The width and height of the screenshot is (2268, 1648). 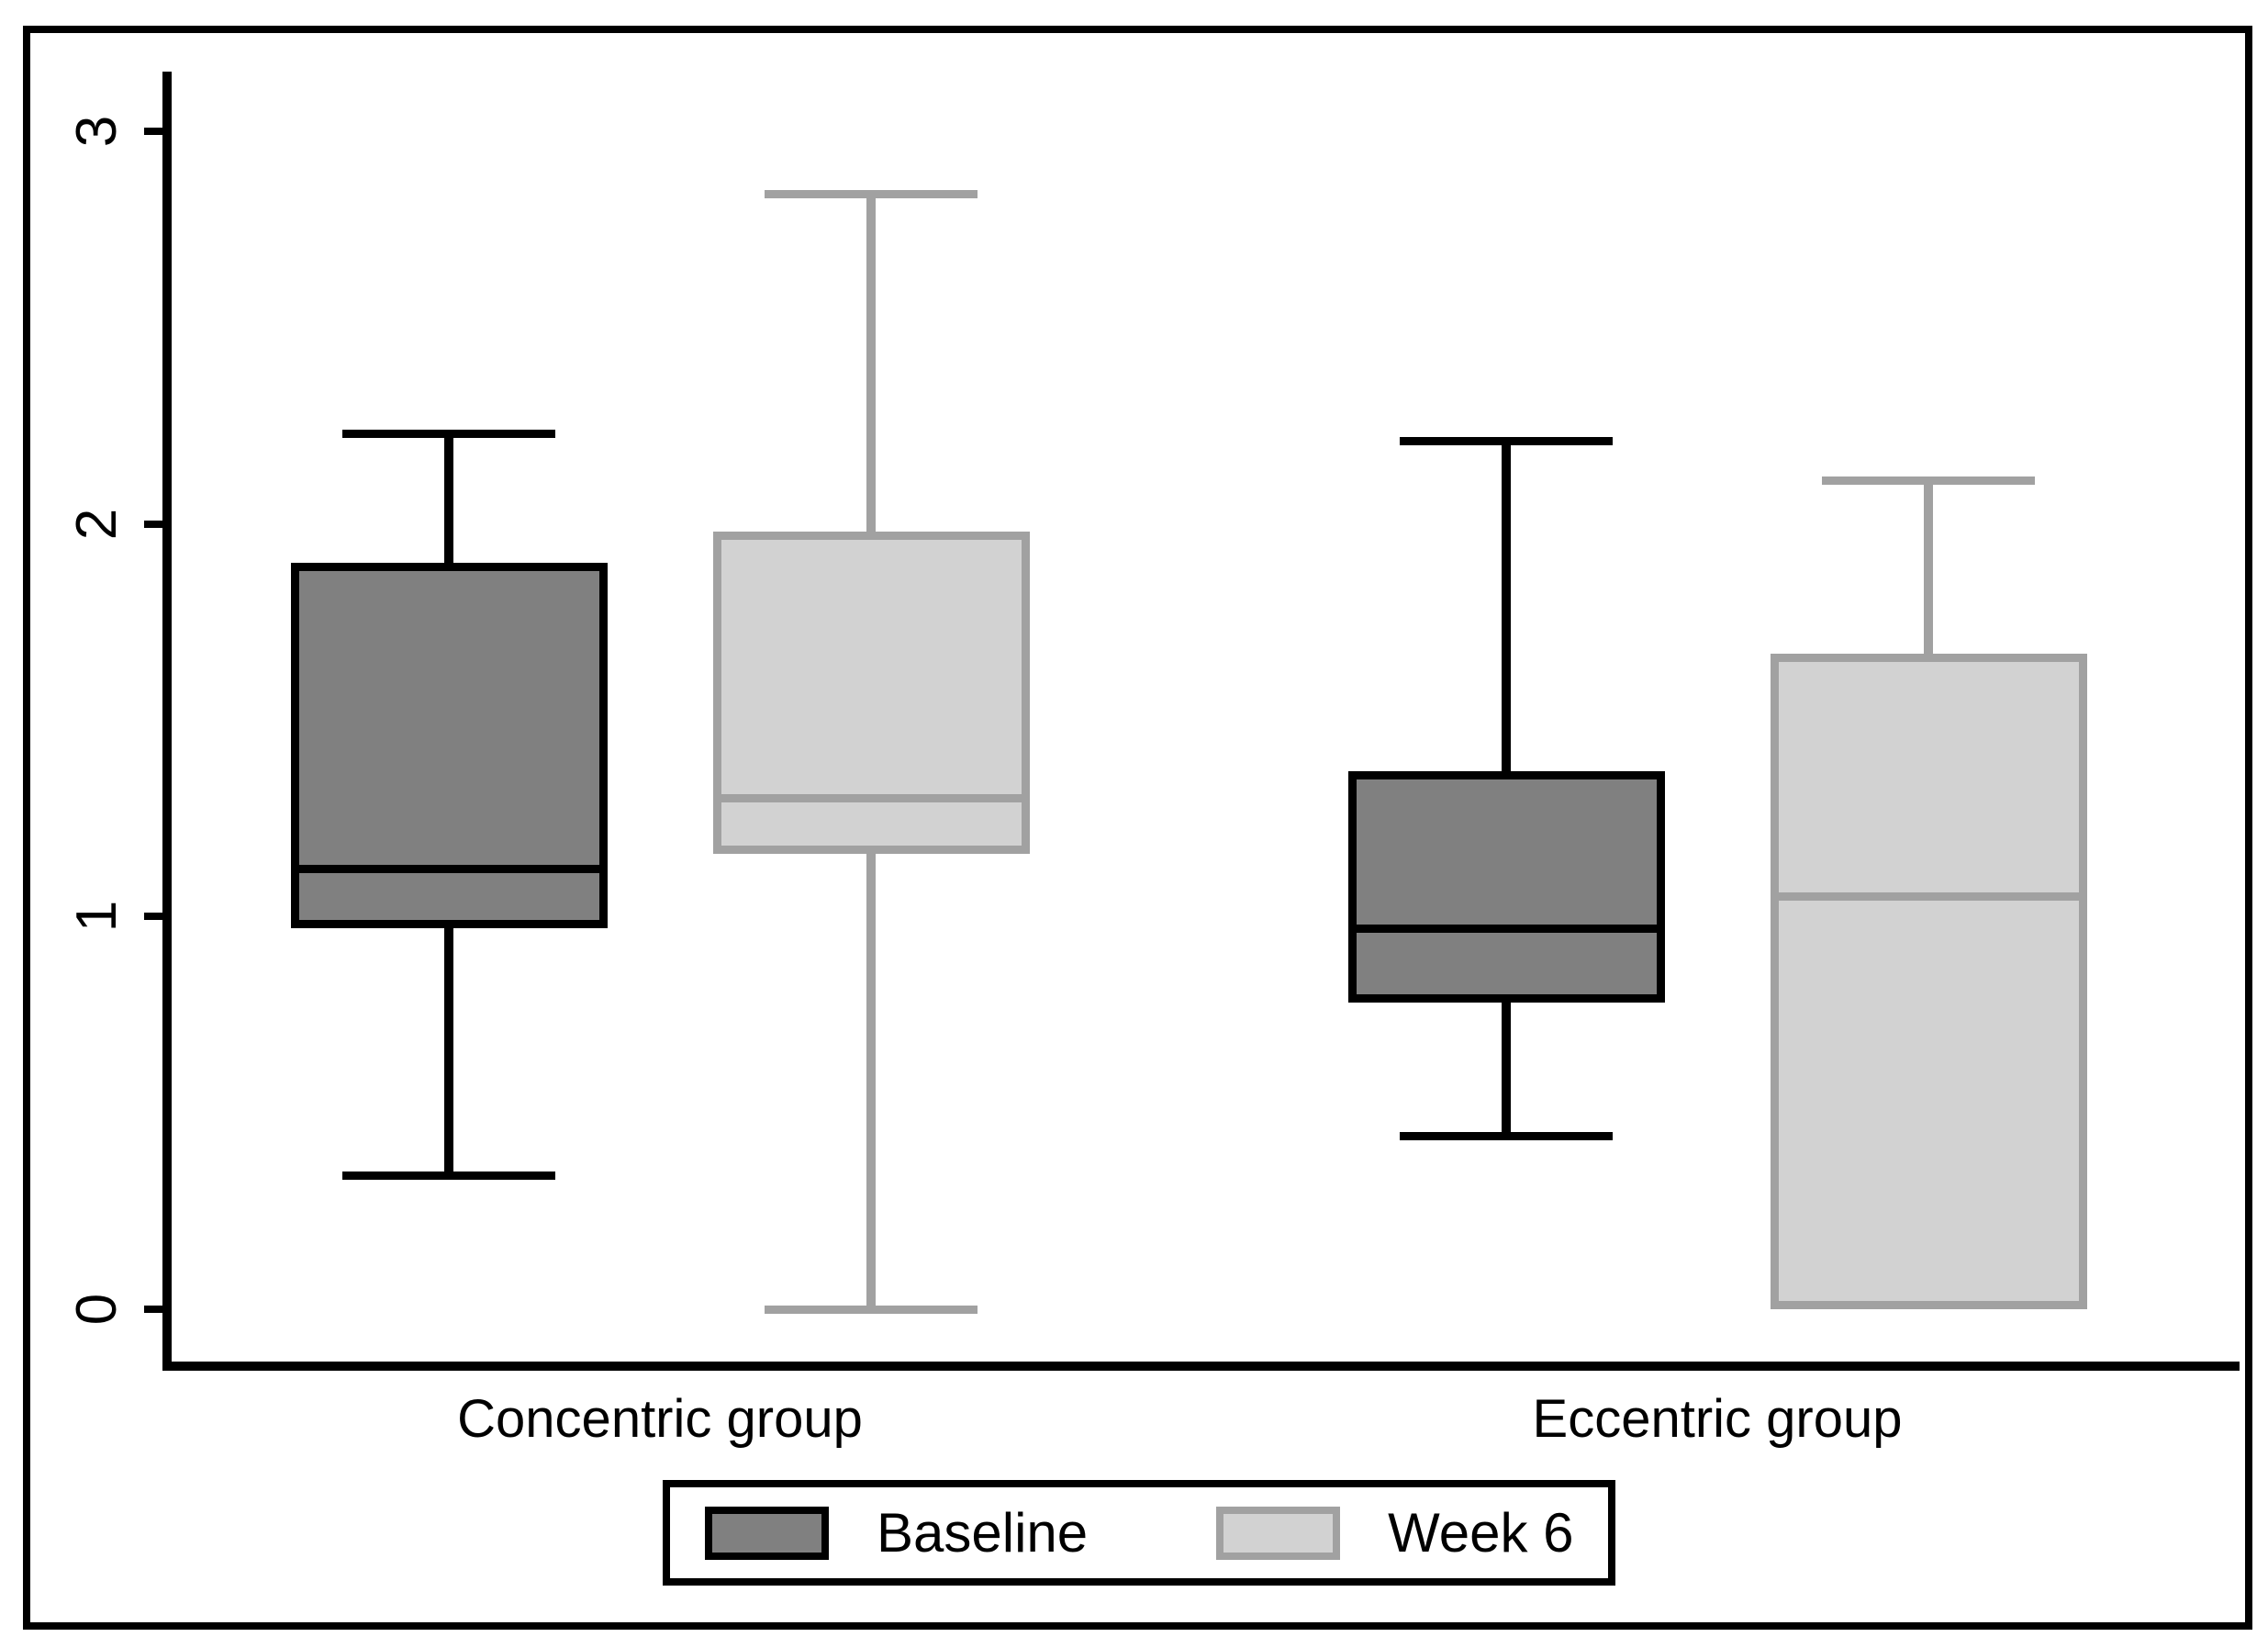 I want to click on legend-label: Baseline, so click(x=983, y=1533).